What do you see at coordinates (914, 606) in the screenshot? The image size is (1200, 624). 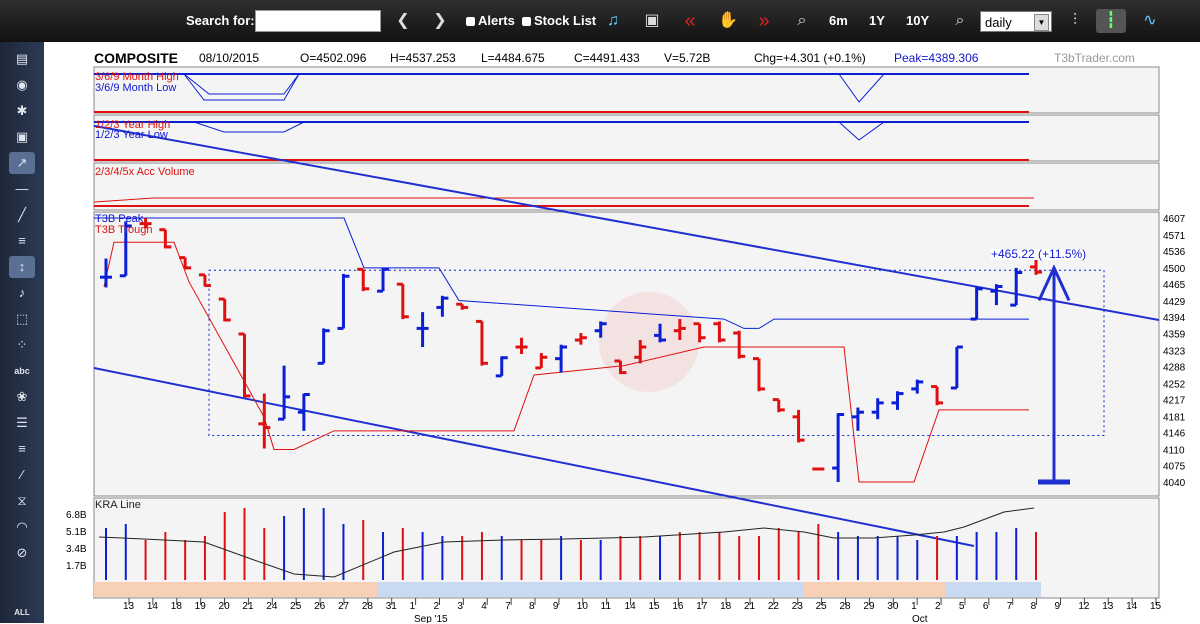 I see `x-tick-label: 1` at bounding box center [914, 606].